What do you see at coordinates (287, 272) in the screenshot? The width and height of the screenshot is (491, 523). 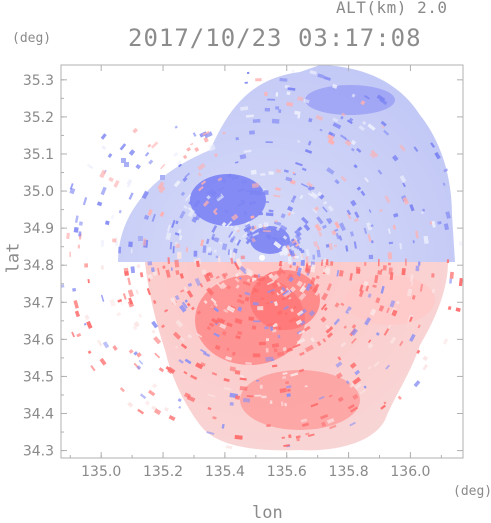 I see `x-tick: 135.6` at bounding box center [287, 272].